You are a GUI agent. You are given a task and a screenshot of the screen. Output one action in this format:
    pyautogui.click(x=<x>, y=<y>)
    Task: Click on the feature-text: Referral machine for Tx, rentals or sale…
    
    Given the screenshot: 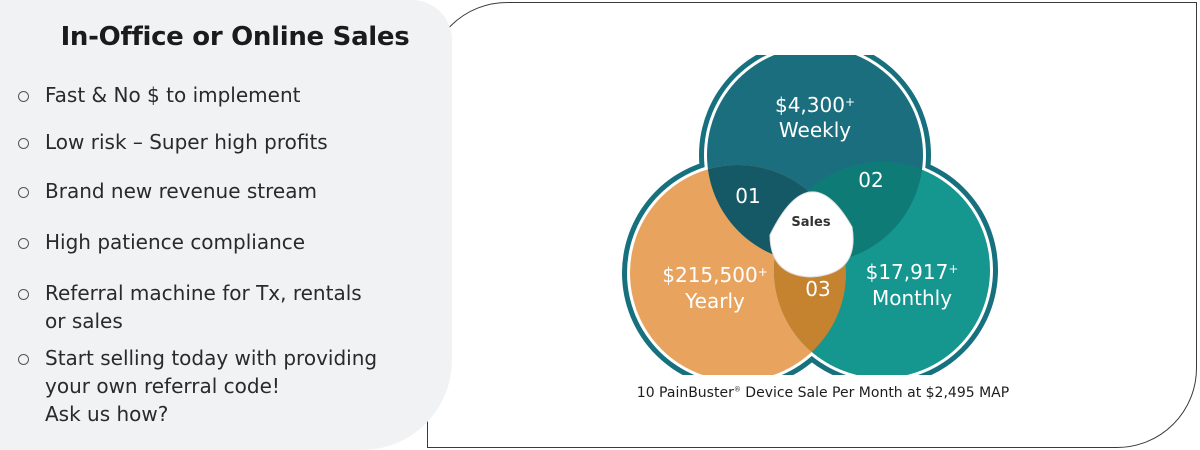 What is the action you would take?
    pyautogui.click(x=203, y=307)
    